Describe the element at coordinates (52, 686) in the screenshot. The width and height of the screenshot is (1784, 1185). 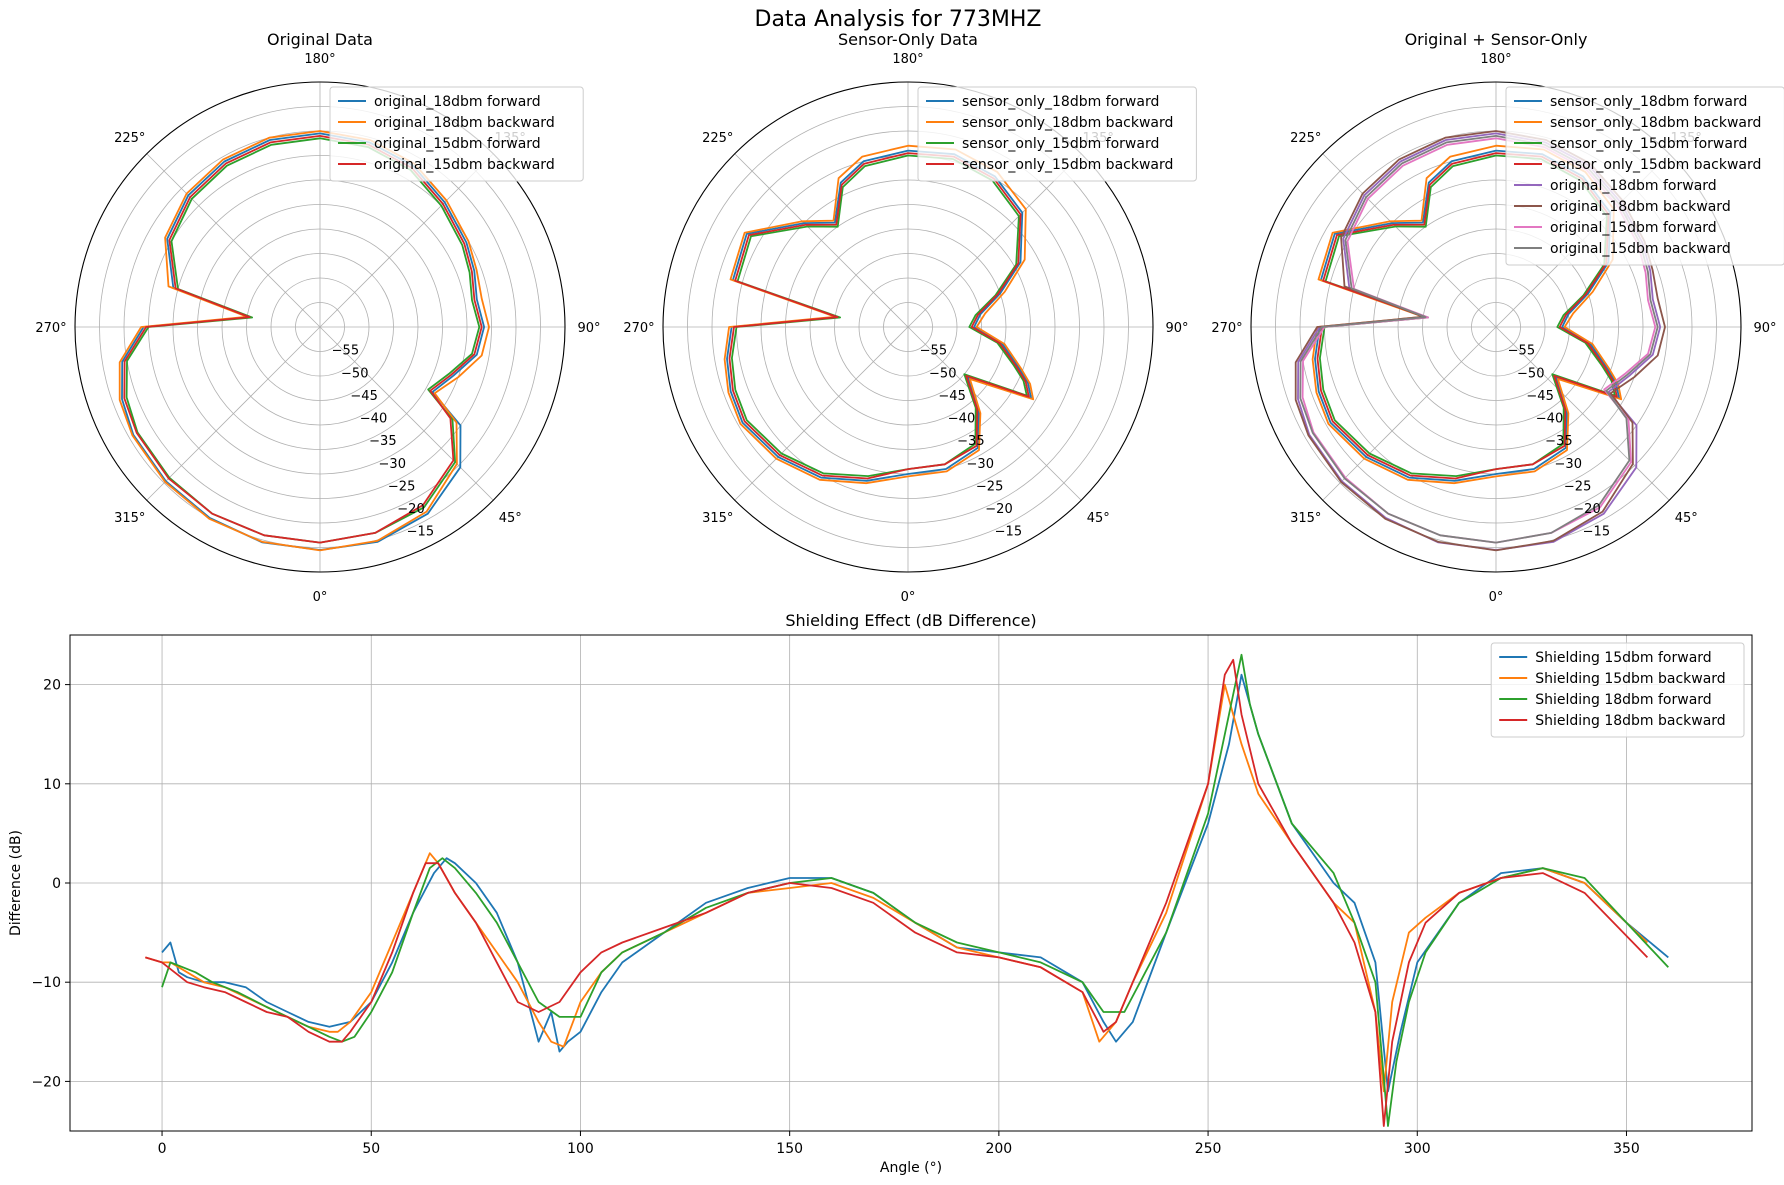
I see `line-y-tick-label: 20` at that location.